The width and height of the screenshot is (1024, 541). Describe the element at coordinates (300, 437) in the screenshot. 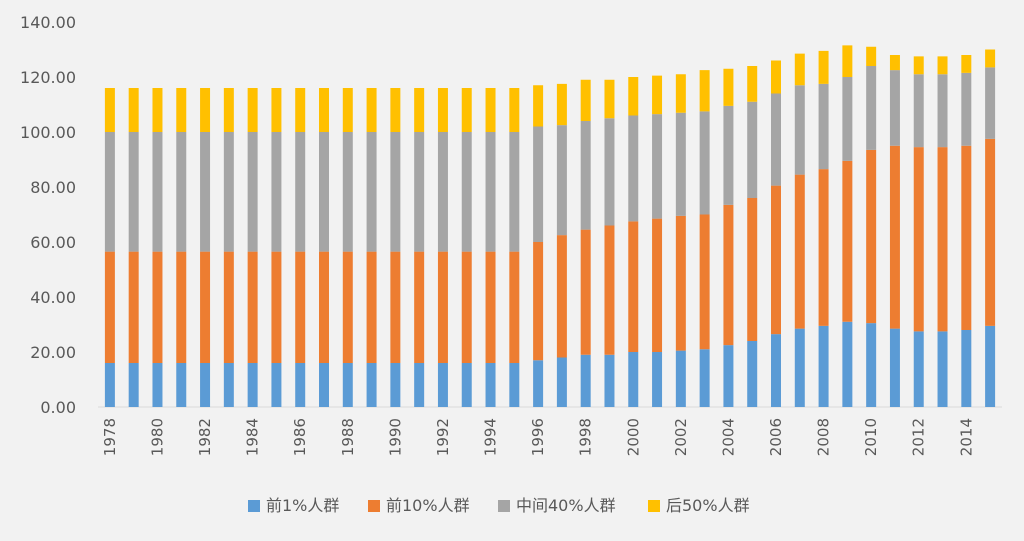

I see `x-tick-label: 1986` at that location.